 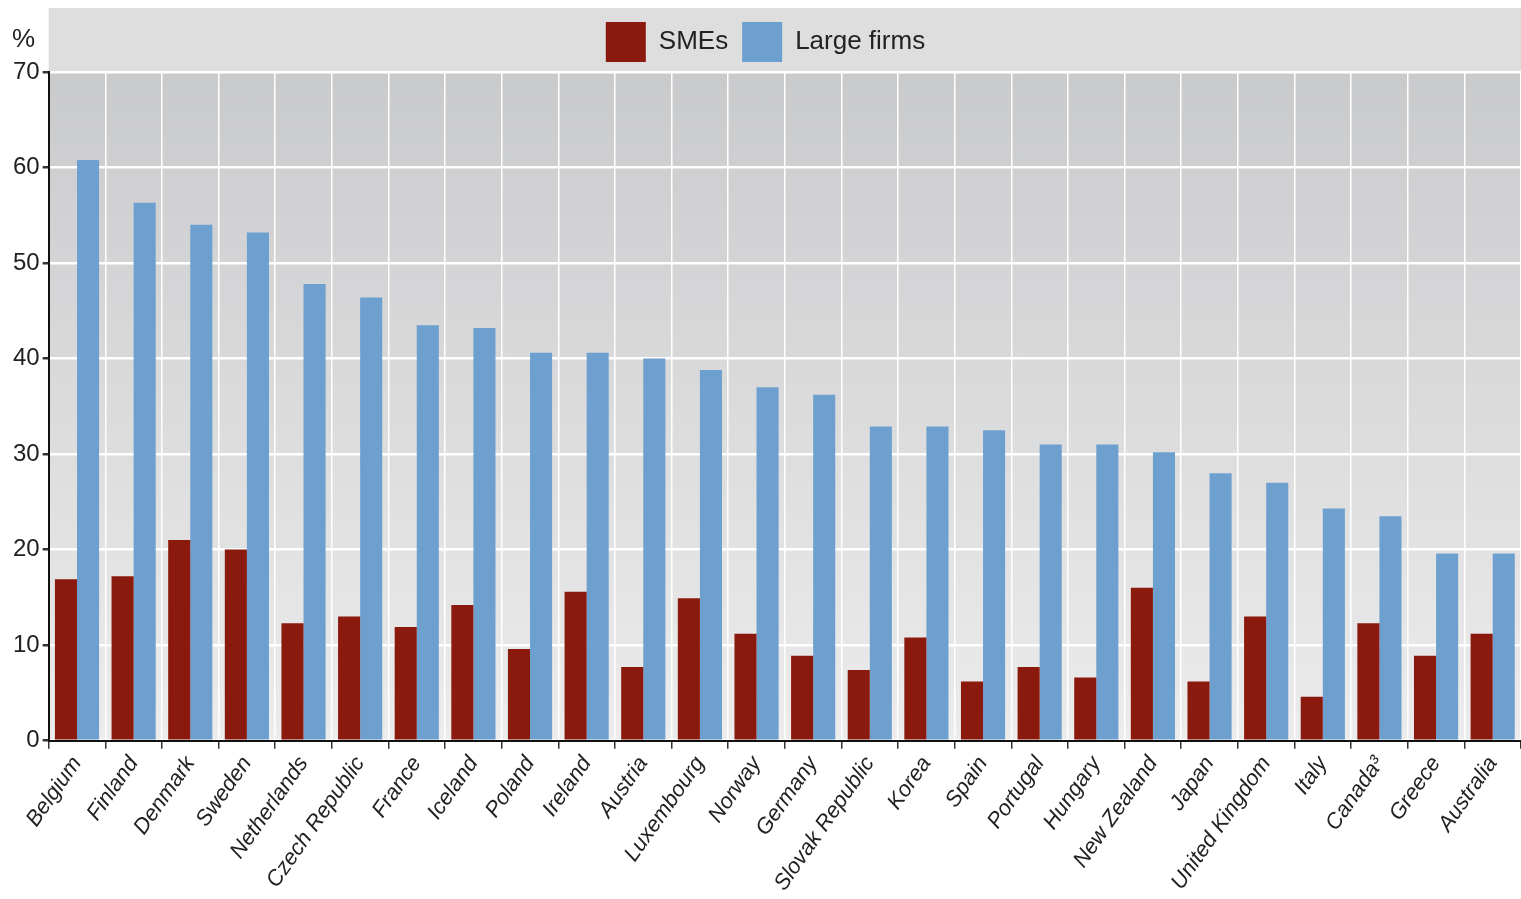 What do you see at coordinates (26, 452) in the screenshot?
I see `y-tick-label: 30` at bounding box center [26, 452].